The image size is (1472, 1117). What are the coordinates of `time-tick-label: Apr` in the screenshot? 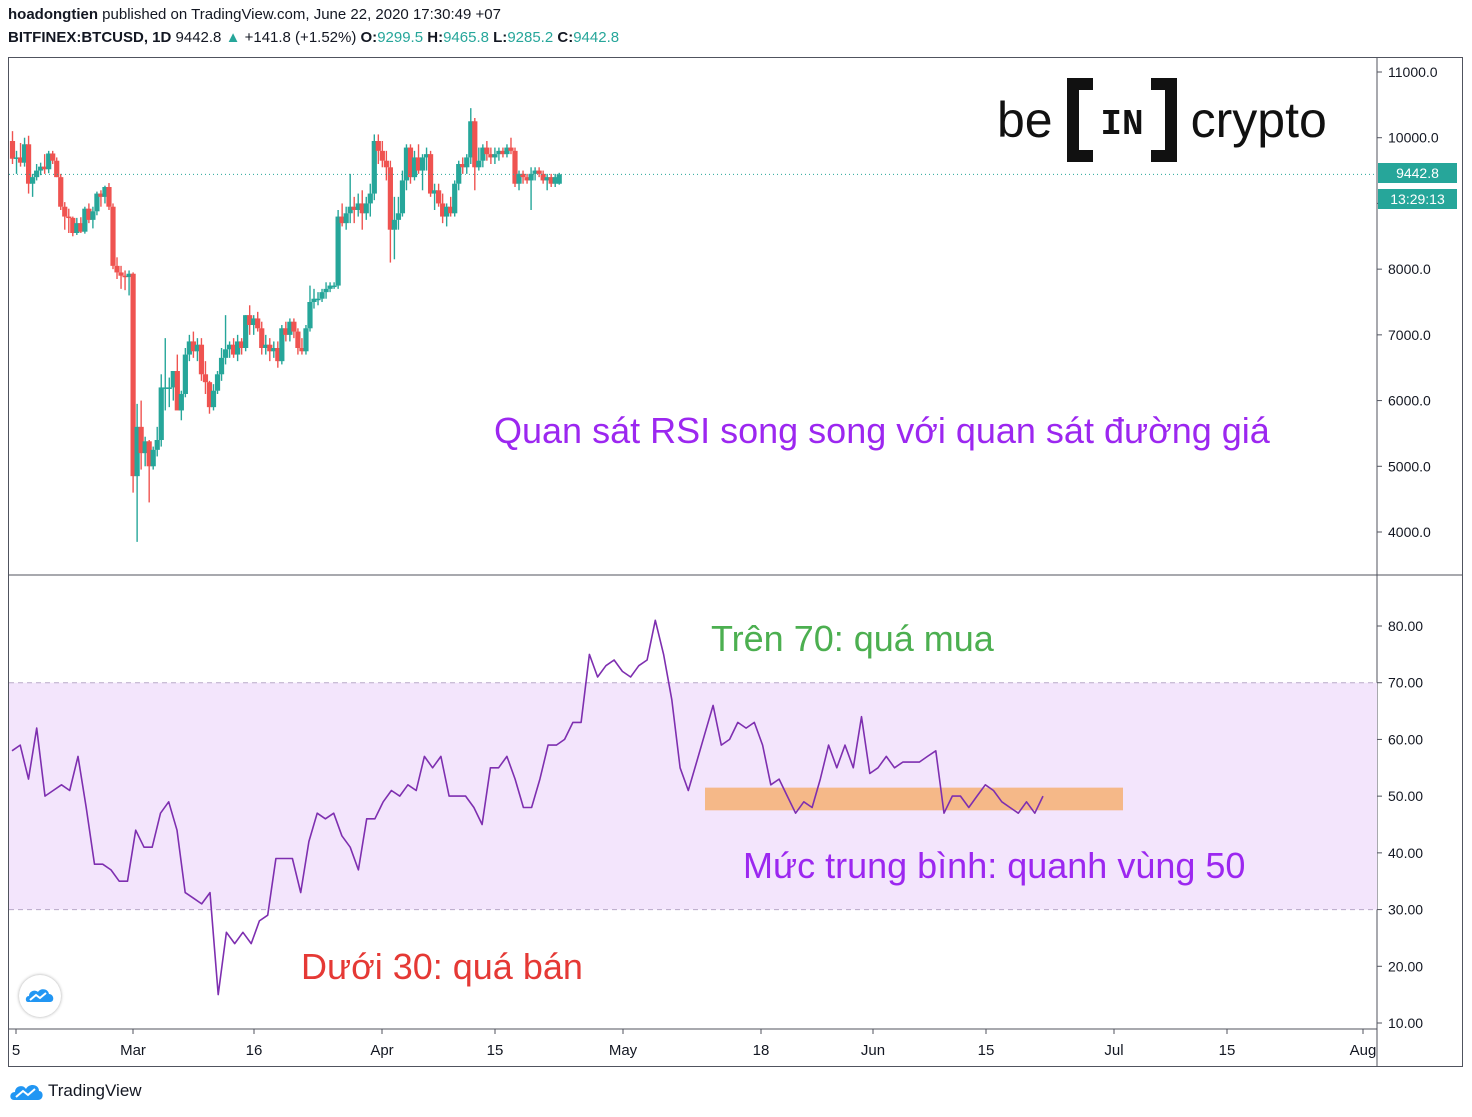 It's located at (381, 1050).